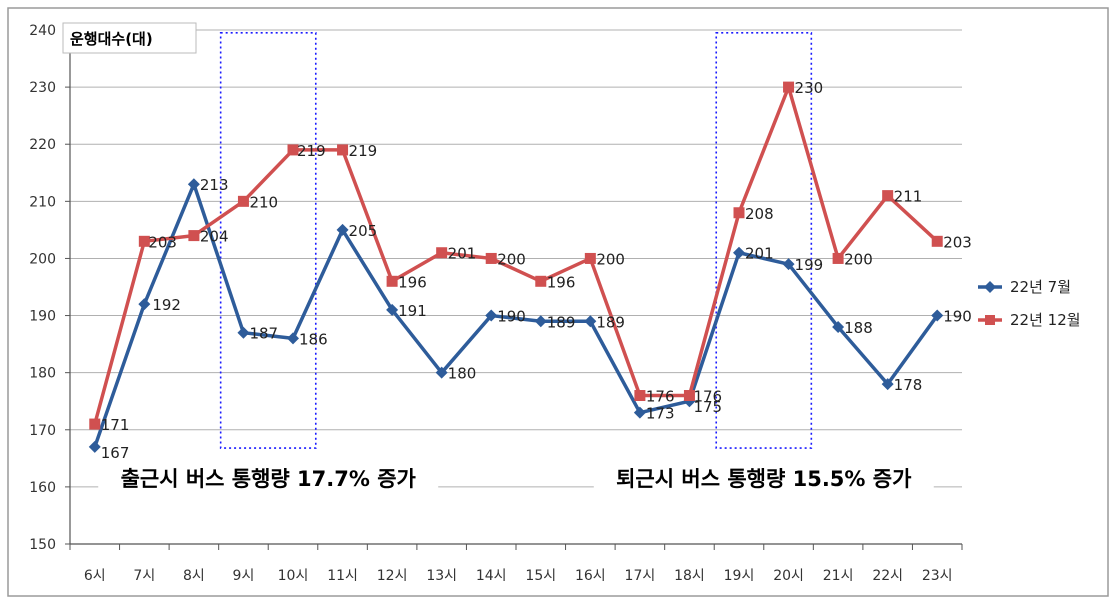 The image size is (1120, 609). Describe the element at coordinates (937, 576) in the screenshot. I see `x-tick-label: 23시` at that location.